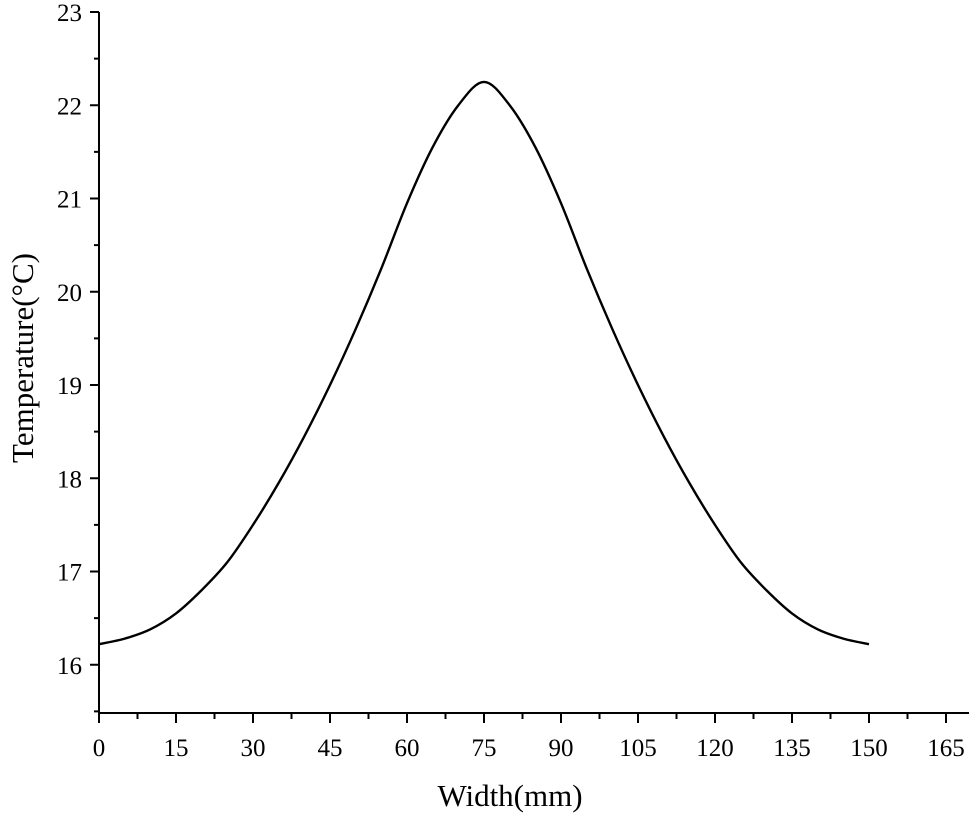 The image size is (974, 817). Describe the element at coordinates (407, 748) in the screenshot. I see `x-tick-label: 60` at that location.